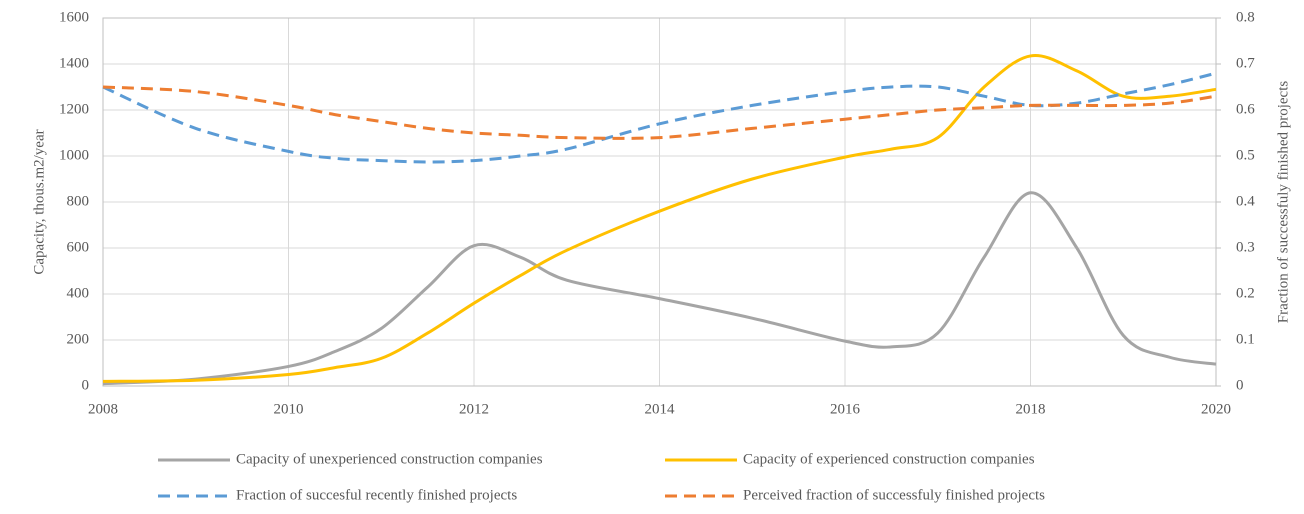 The image size is (1304, 514). Describe the element at coordinates (1245, 201) in the screenshot. I see `y2-tick-label: 0.4` at that location.